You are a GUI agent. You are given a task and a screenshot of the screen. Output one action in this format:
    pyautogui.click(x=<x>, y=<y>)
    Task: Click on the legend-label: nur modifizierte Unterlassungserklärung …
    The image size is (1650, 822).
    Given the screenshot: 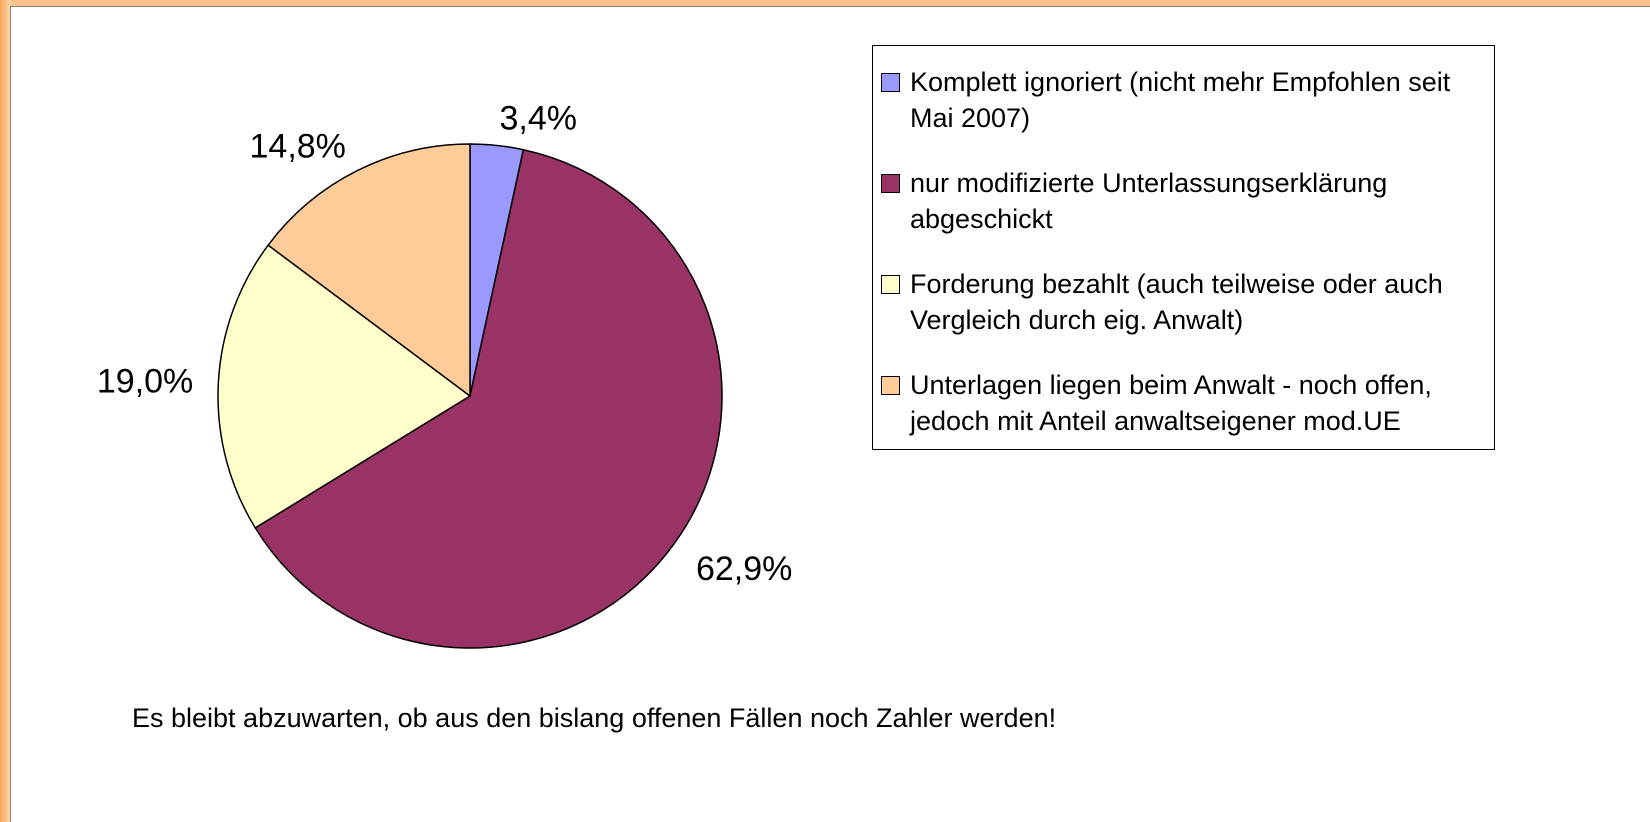 What is the action you would take?
    pyautogui.click(x=1149, y=201)
    